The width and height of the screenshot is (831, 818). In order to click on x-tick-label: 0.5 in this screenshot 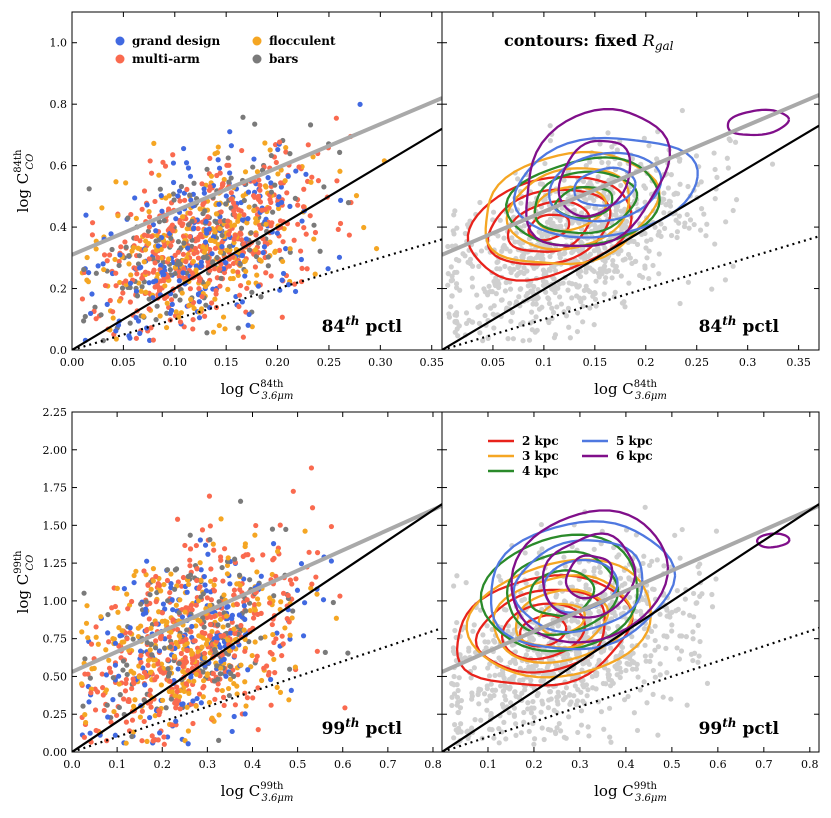, I will do `click(672, 764)`.